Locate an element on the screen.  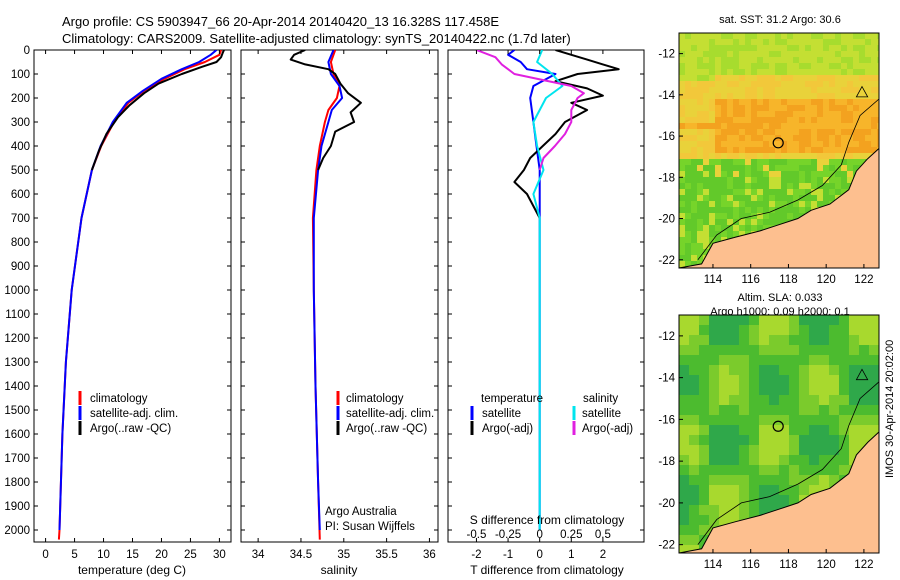
t-satellite-difference-line is located at coordinates (532, 290).